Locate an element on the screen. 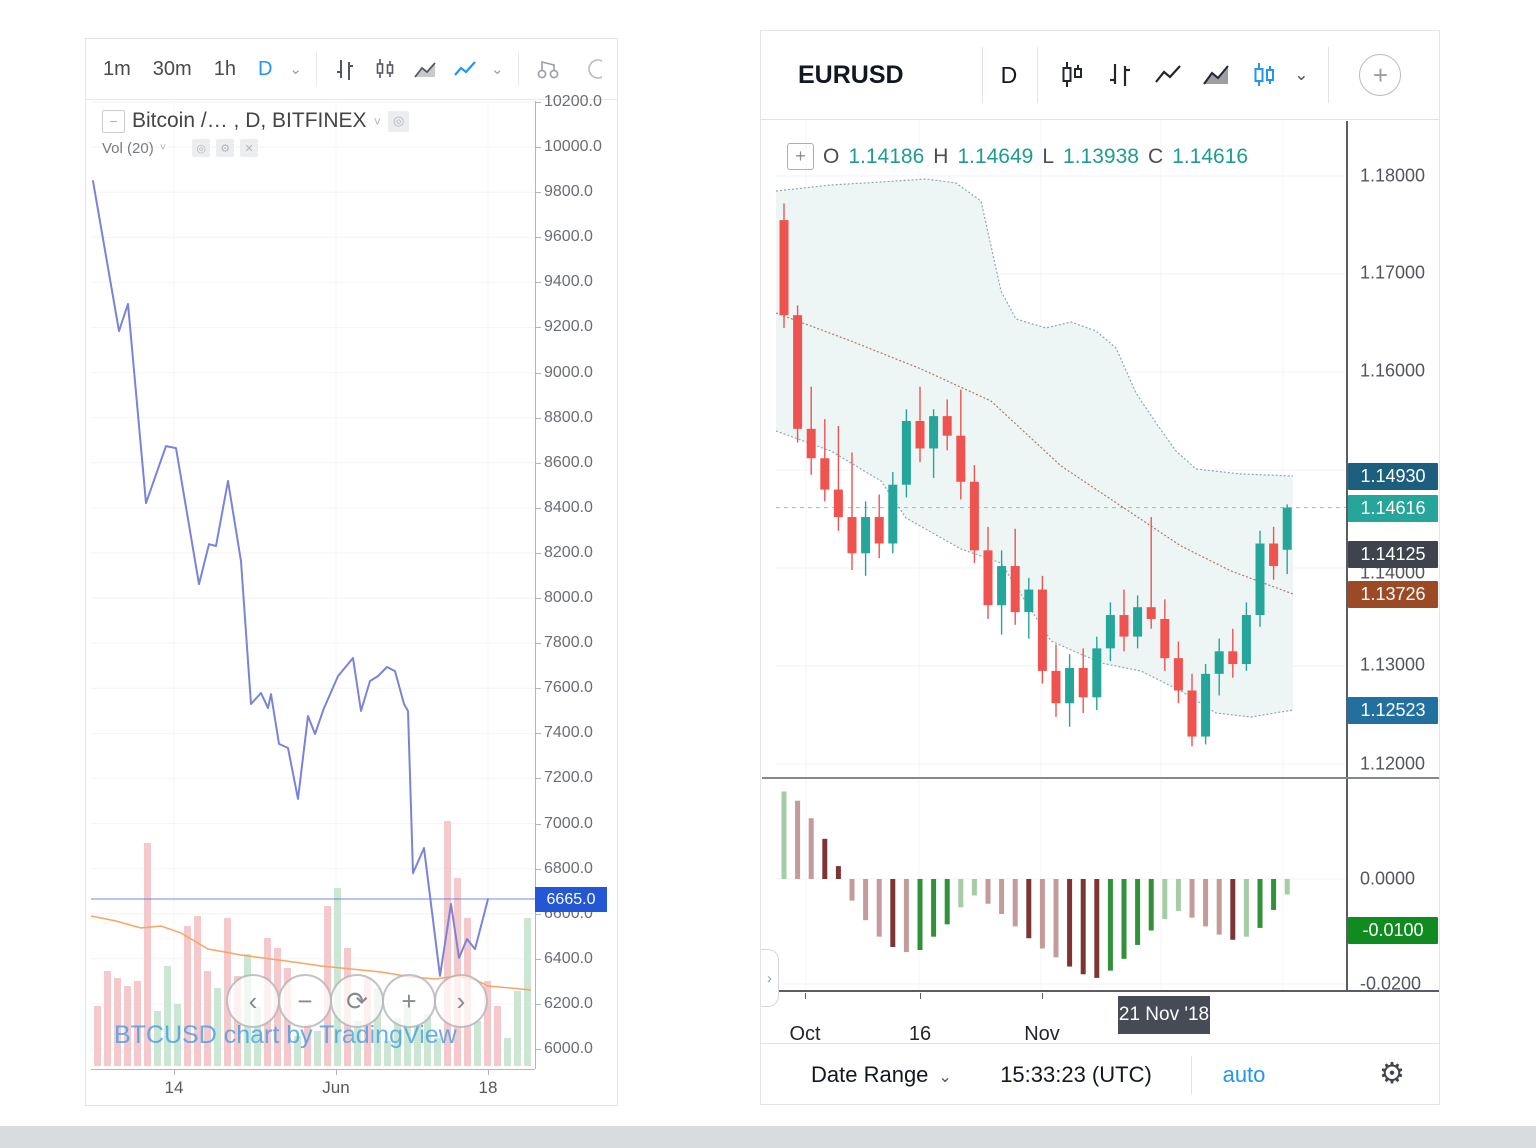  right-header: EURUSD D ⌄ is located at coordinates (1100, 75).